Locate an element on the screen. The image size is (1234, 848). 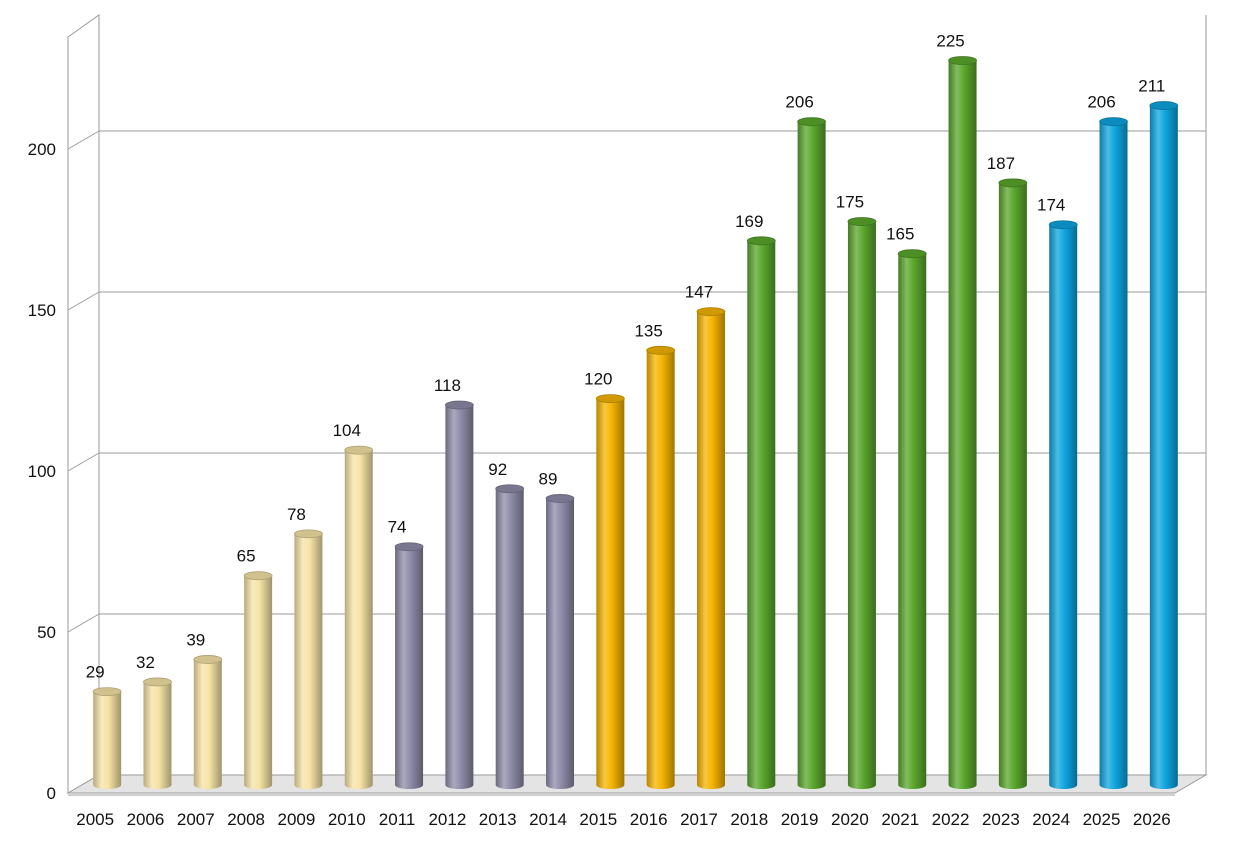
x-tick-label: 2012 is located at coordinates (447, 819).